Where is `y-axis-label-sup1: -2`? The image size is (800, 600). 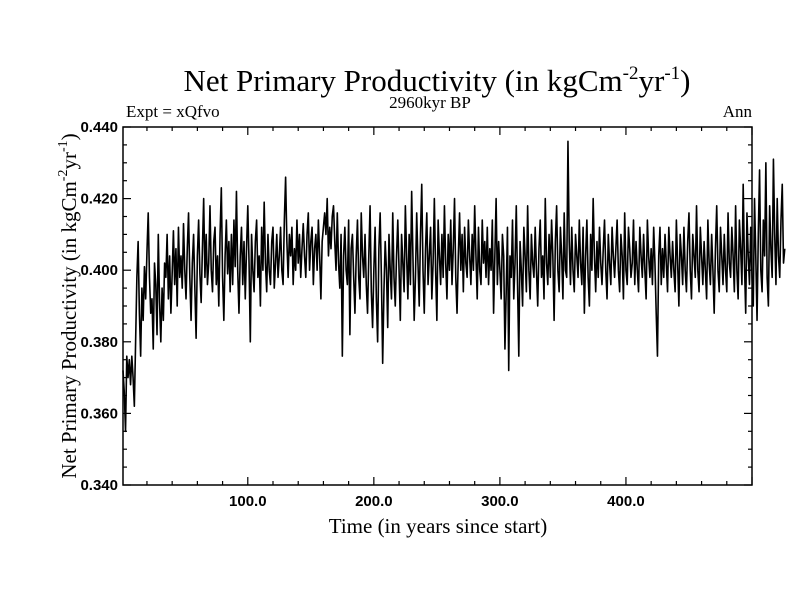
y-axis-label-sup1: -2 is located at coordinates (63, 176).